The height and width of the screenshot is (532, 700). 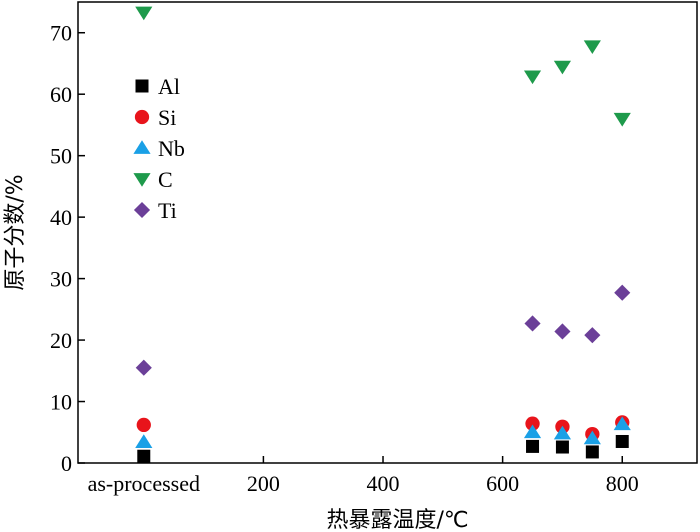 What do you see at coordinates (397, 520) in the screenshot?
I see `x-axis-title: 热暴露温度/℃` at bounding box center [397, 520].